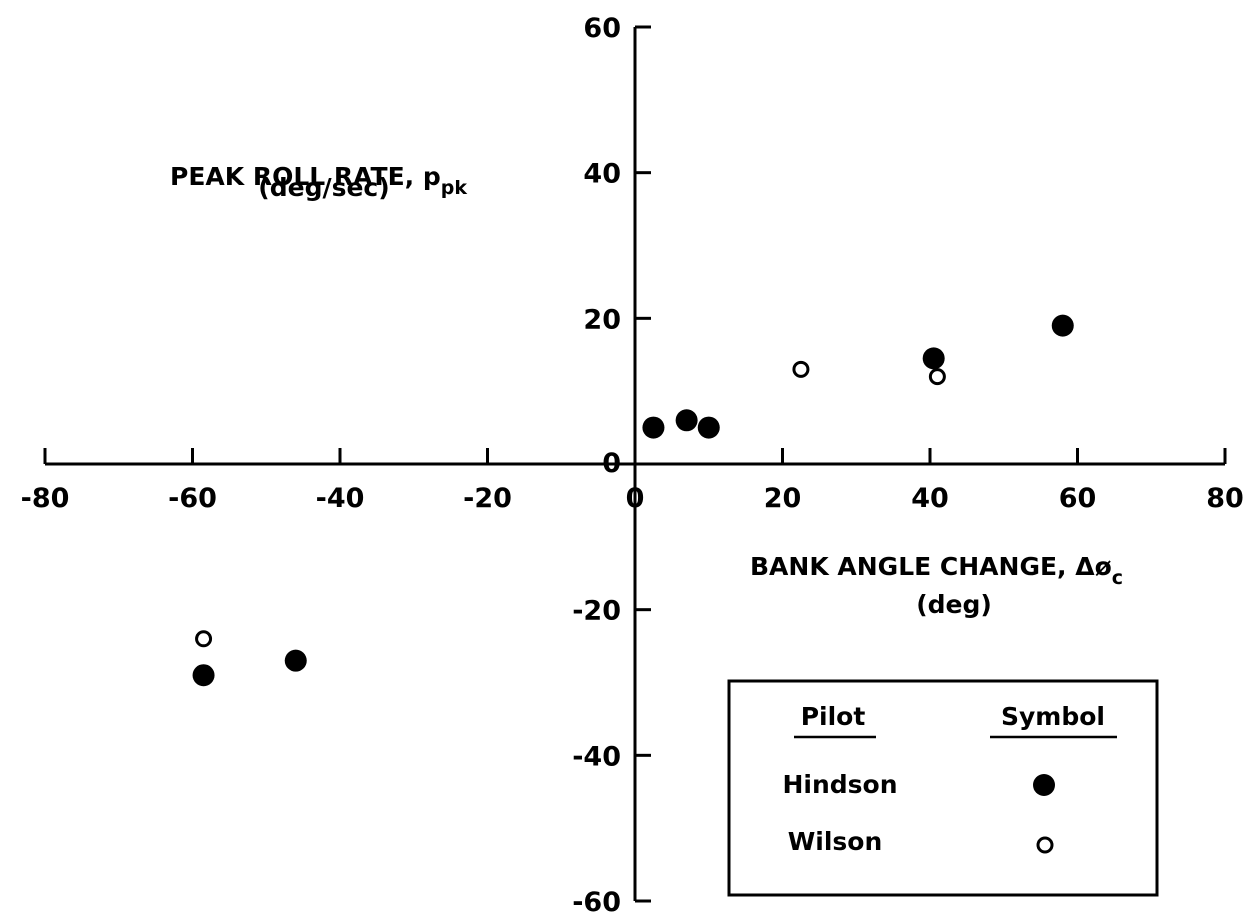 The width and height of the screenshot is (1251, 917). What do you see at coordinates (833, 716) in the screenshot?
I see `legend-header-pilot: Pilot` at bounding box center [833, 716].